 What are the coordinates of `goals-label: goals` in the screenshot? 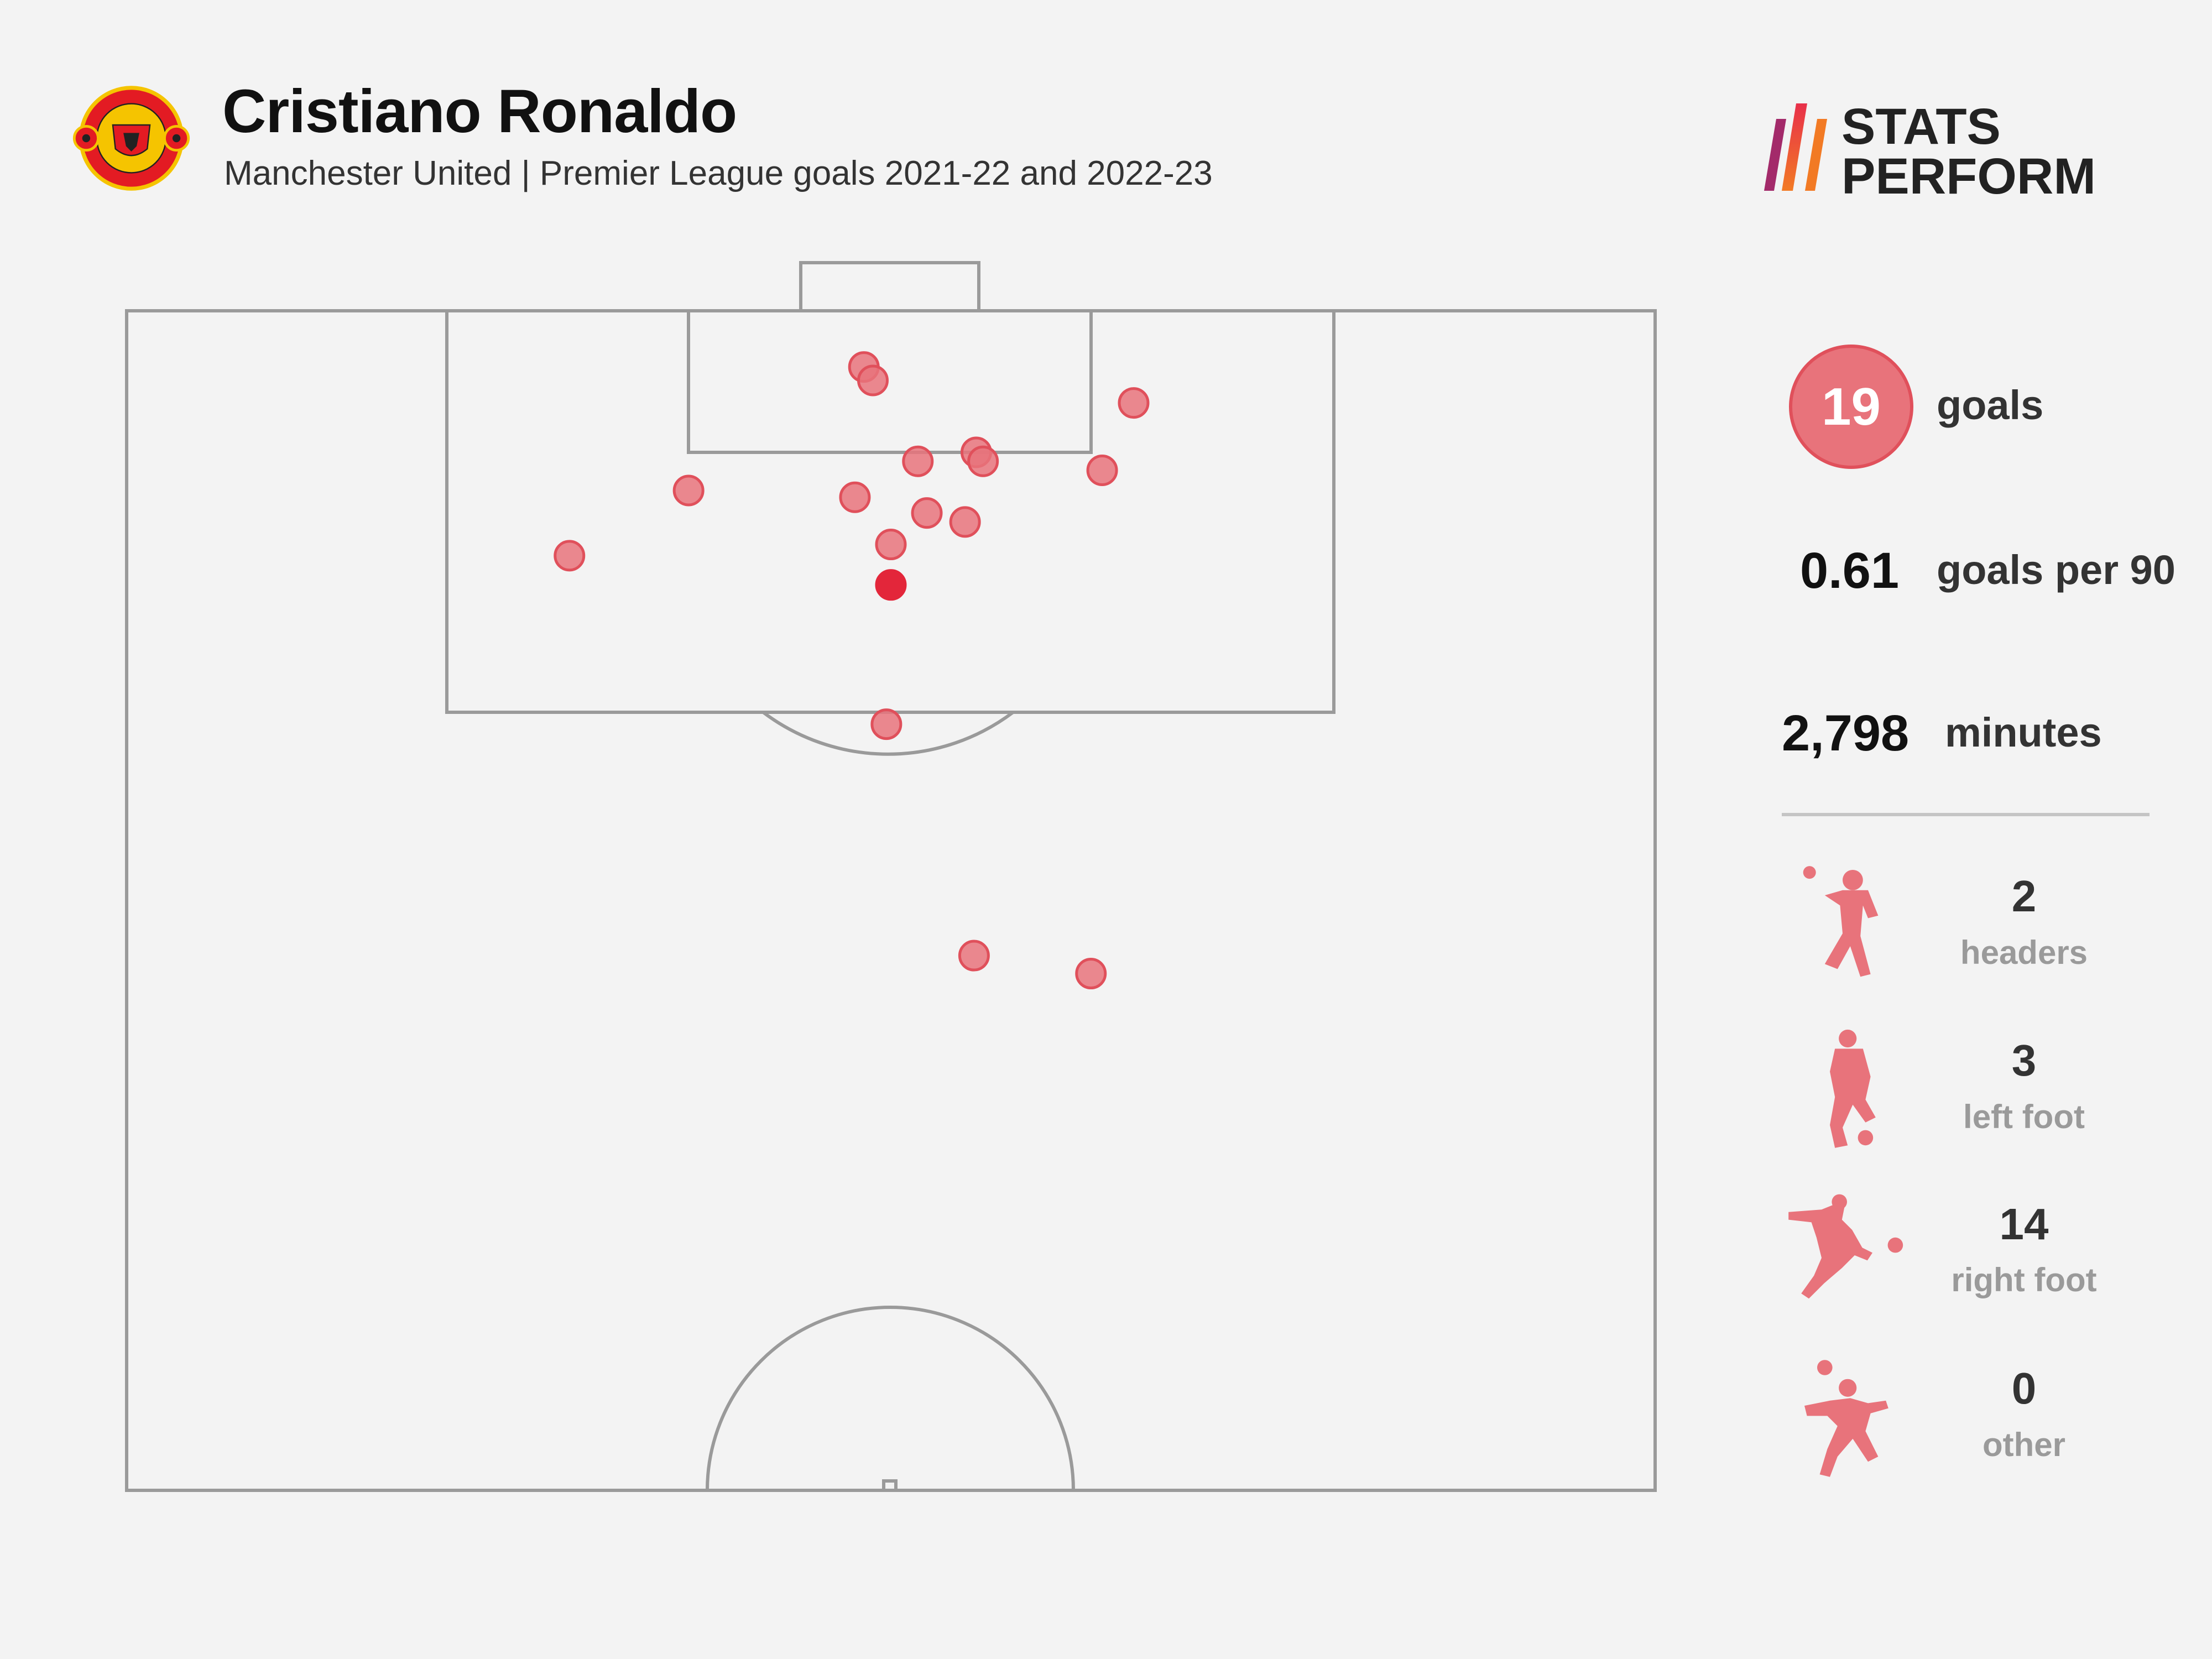 It's located at (1991, 405).